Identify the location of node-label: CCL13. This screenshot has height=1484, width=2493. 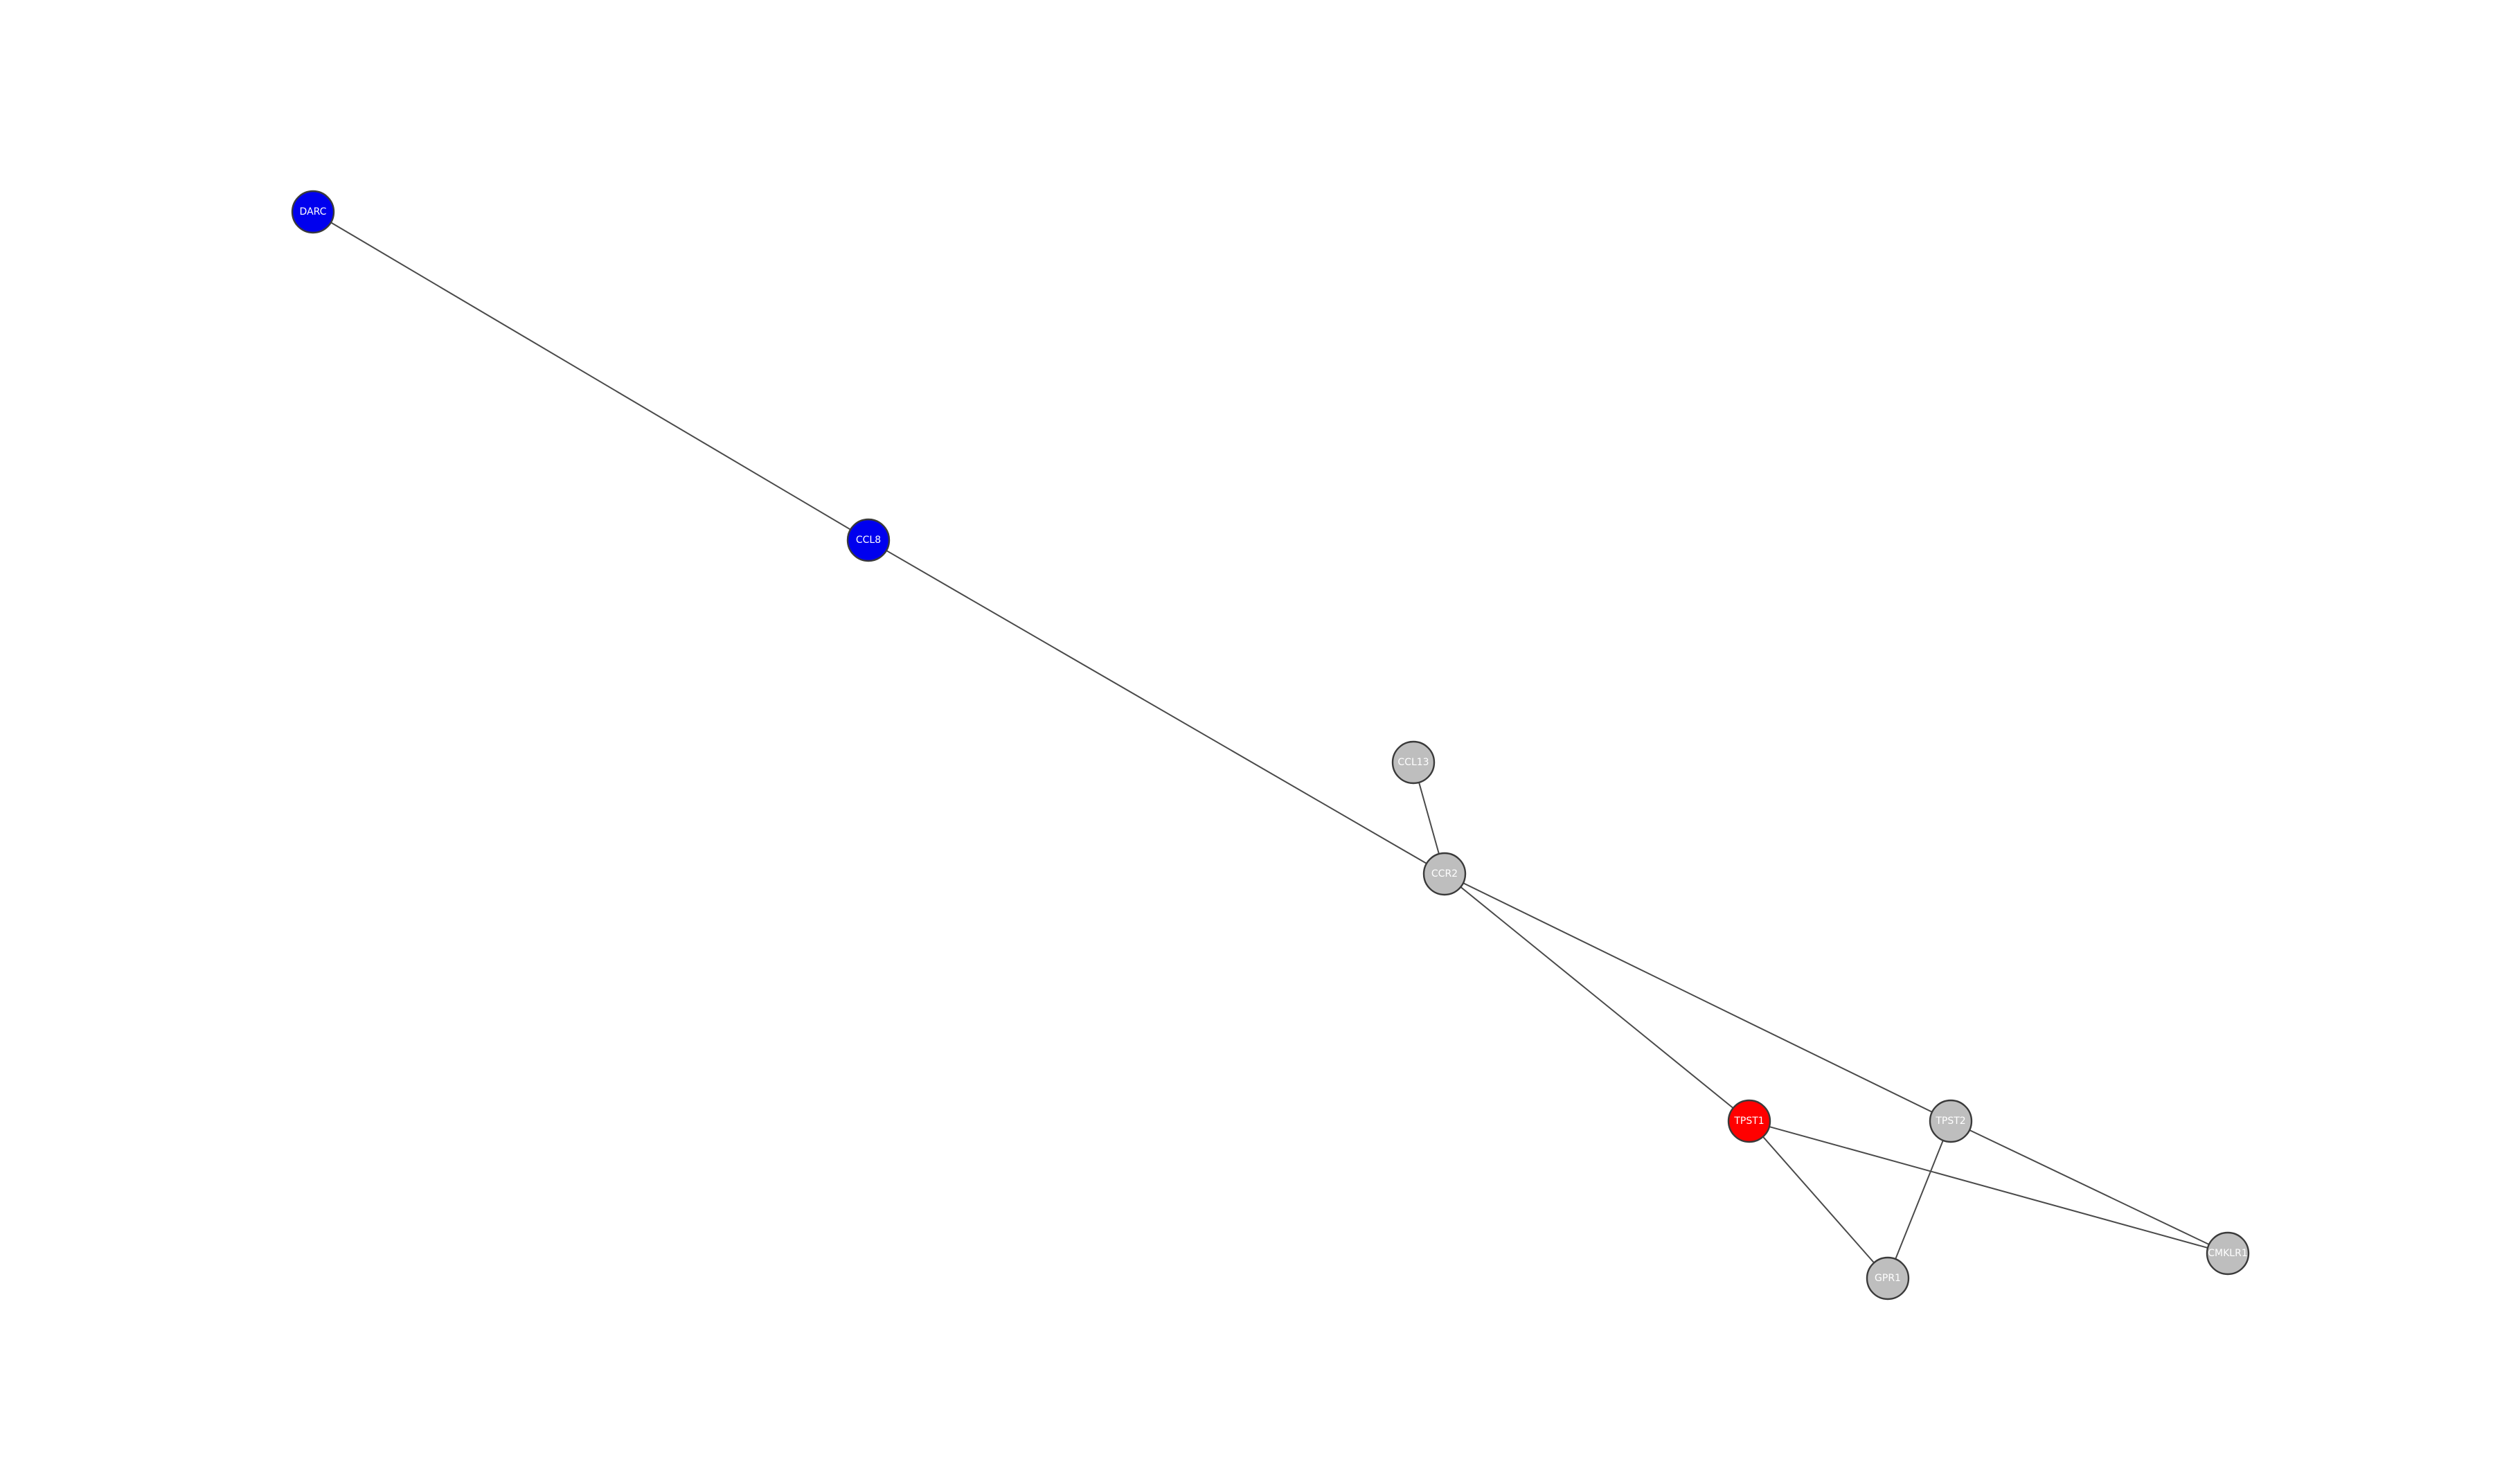
(1413, 762).